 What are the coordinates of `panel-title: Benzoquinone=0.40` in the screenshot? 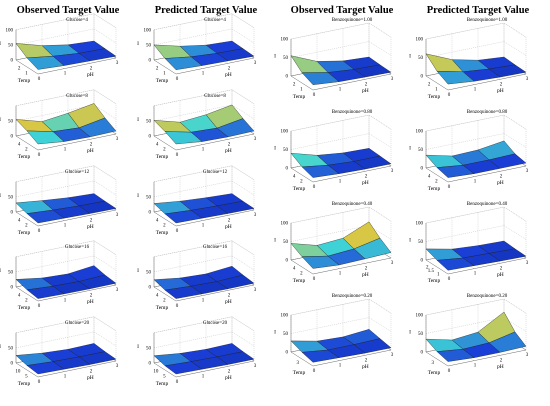 It's located at (352, 204).